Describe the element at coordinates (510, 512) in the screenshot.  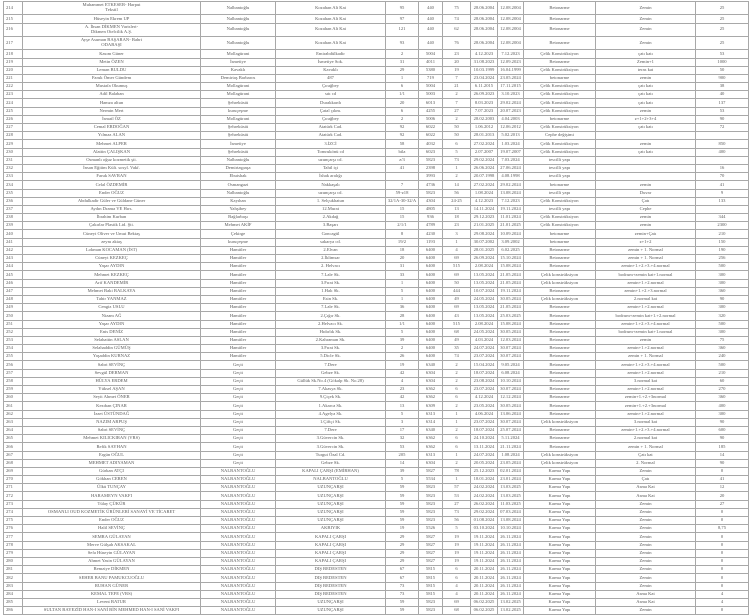
I see `end-date-cell: 07.03.2024` at that location.